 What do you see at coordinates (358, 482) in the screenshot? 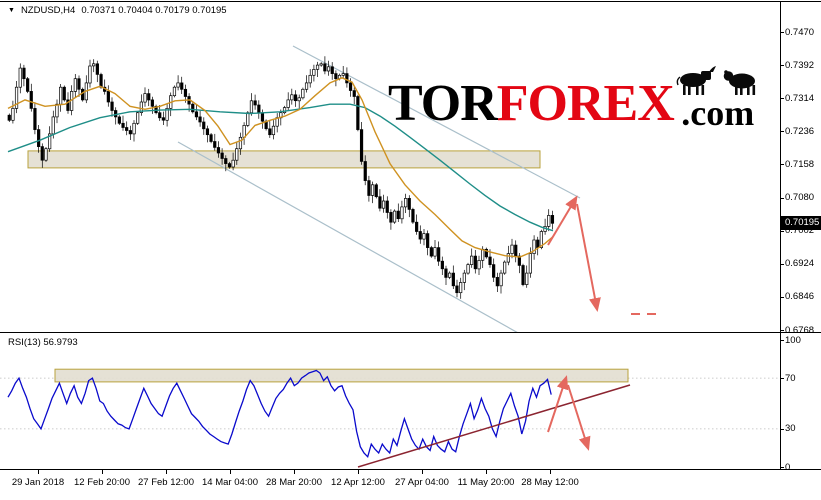
I see `time-tick-label: 12 Apr 12:00` at bounding box center [358, 482].